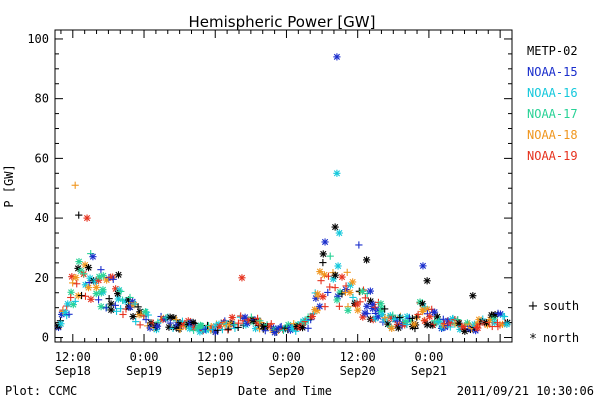 This screenshot has width=600, height=400. Describe the element at coordinates (215, 357) in the screenshot. I see `x-tick-label-time: 12:00` at that location.